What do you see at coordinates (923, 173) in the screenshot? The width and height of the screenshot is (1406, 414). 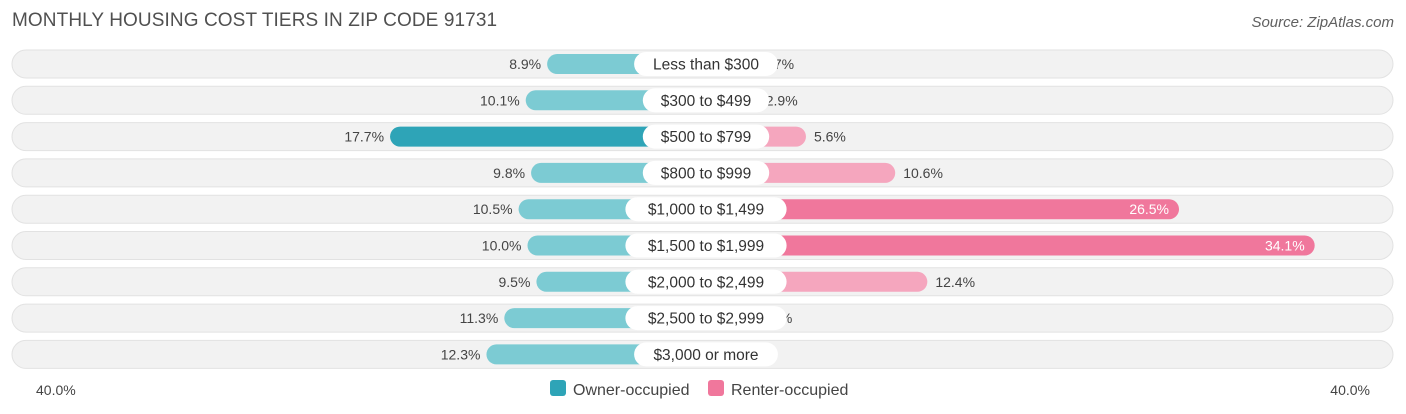 I see `renter-value-label: 10.6%` at bounding box center [923, 173].